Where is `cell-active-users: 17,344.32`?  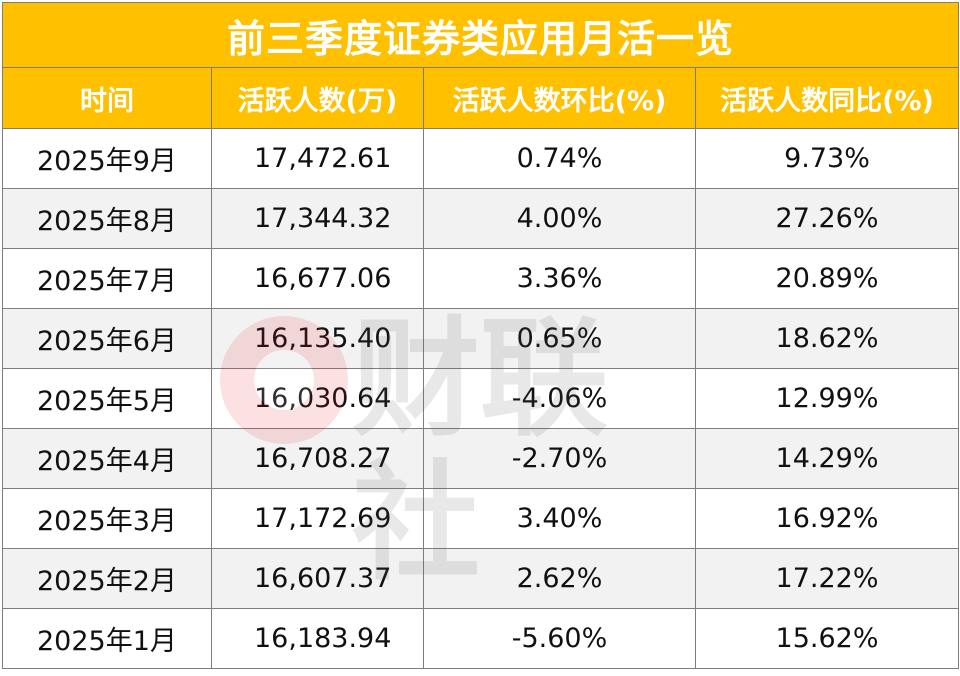 cell-active-users: 17,344.32 is located at coordinates (317, 218).